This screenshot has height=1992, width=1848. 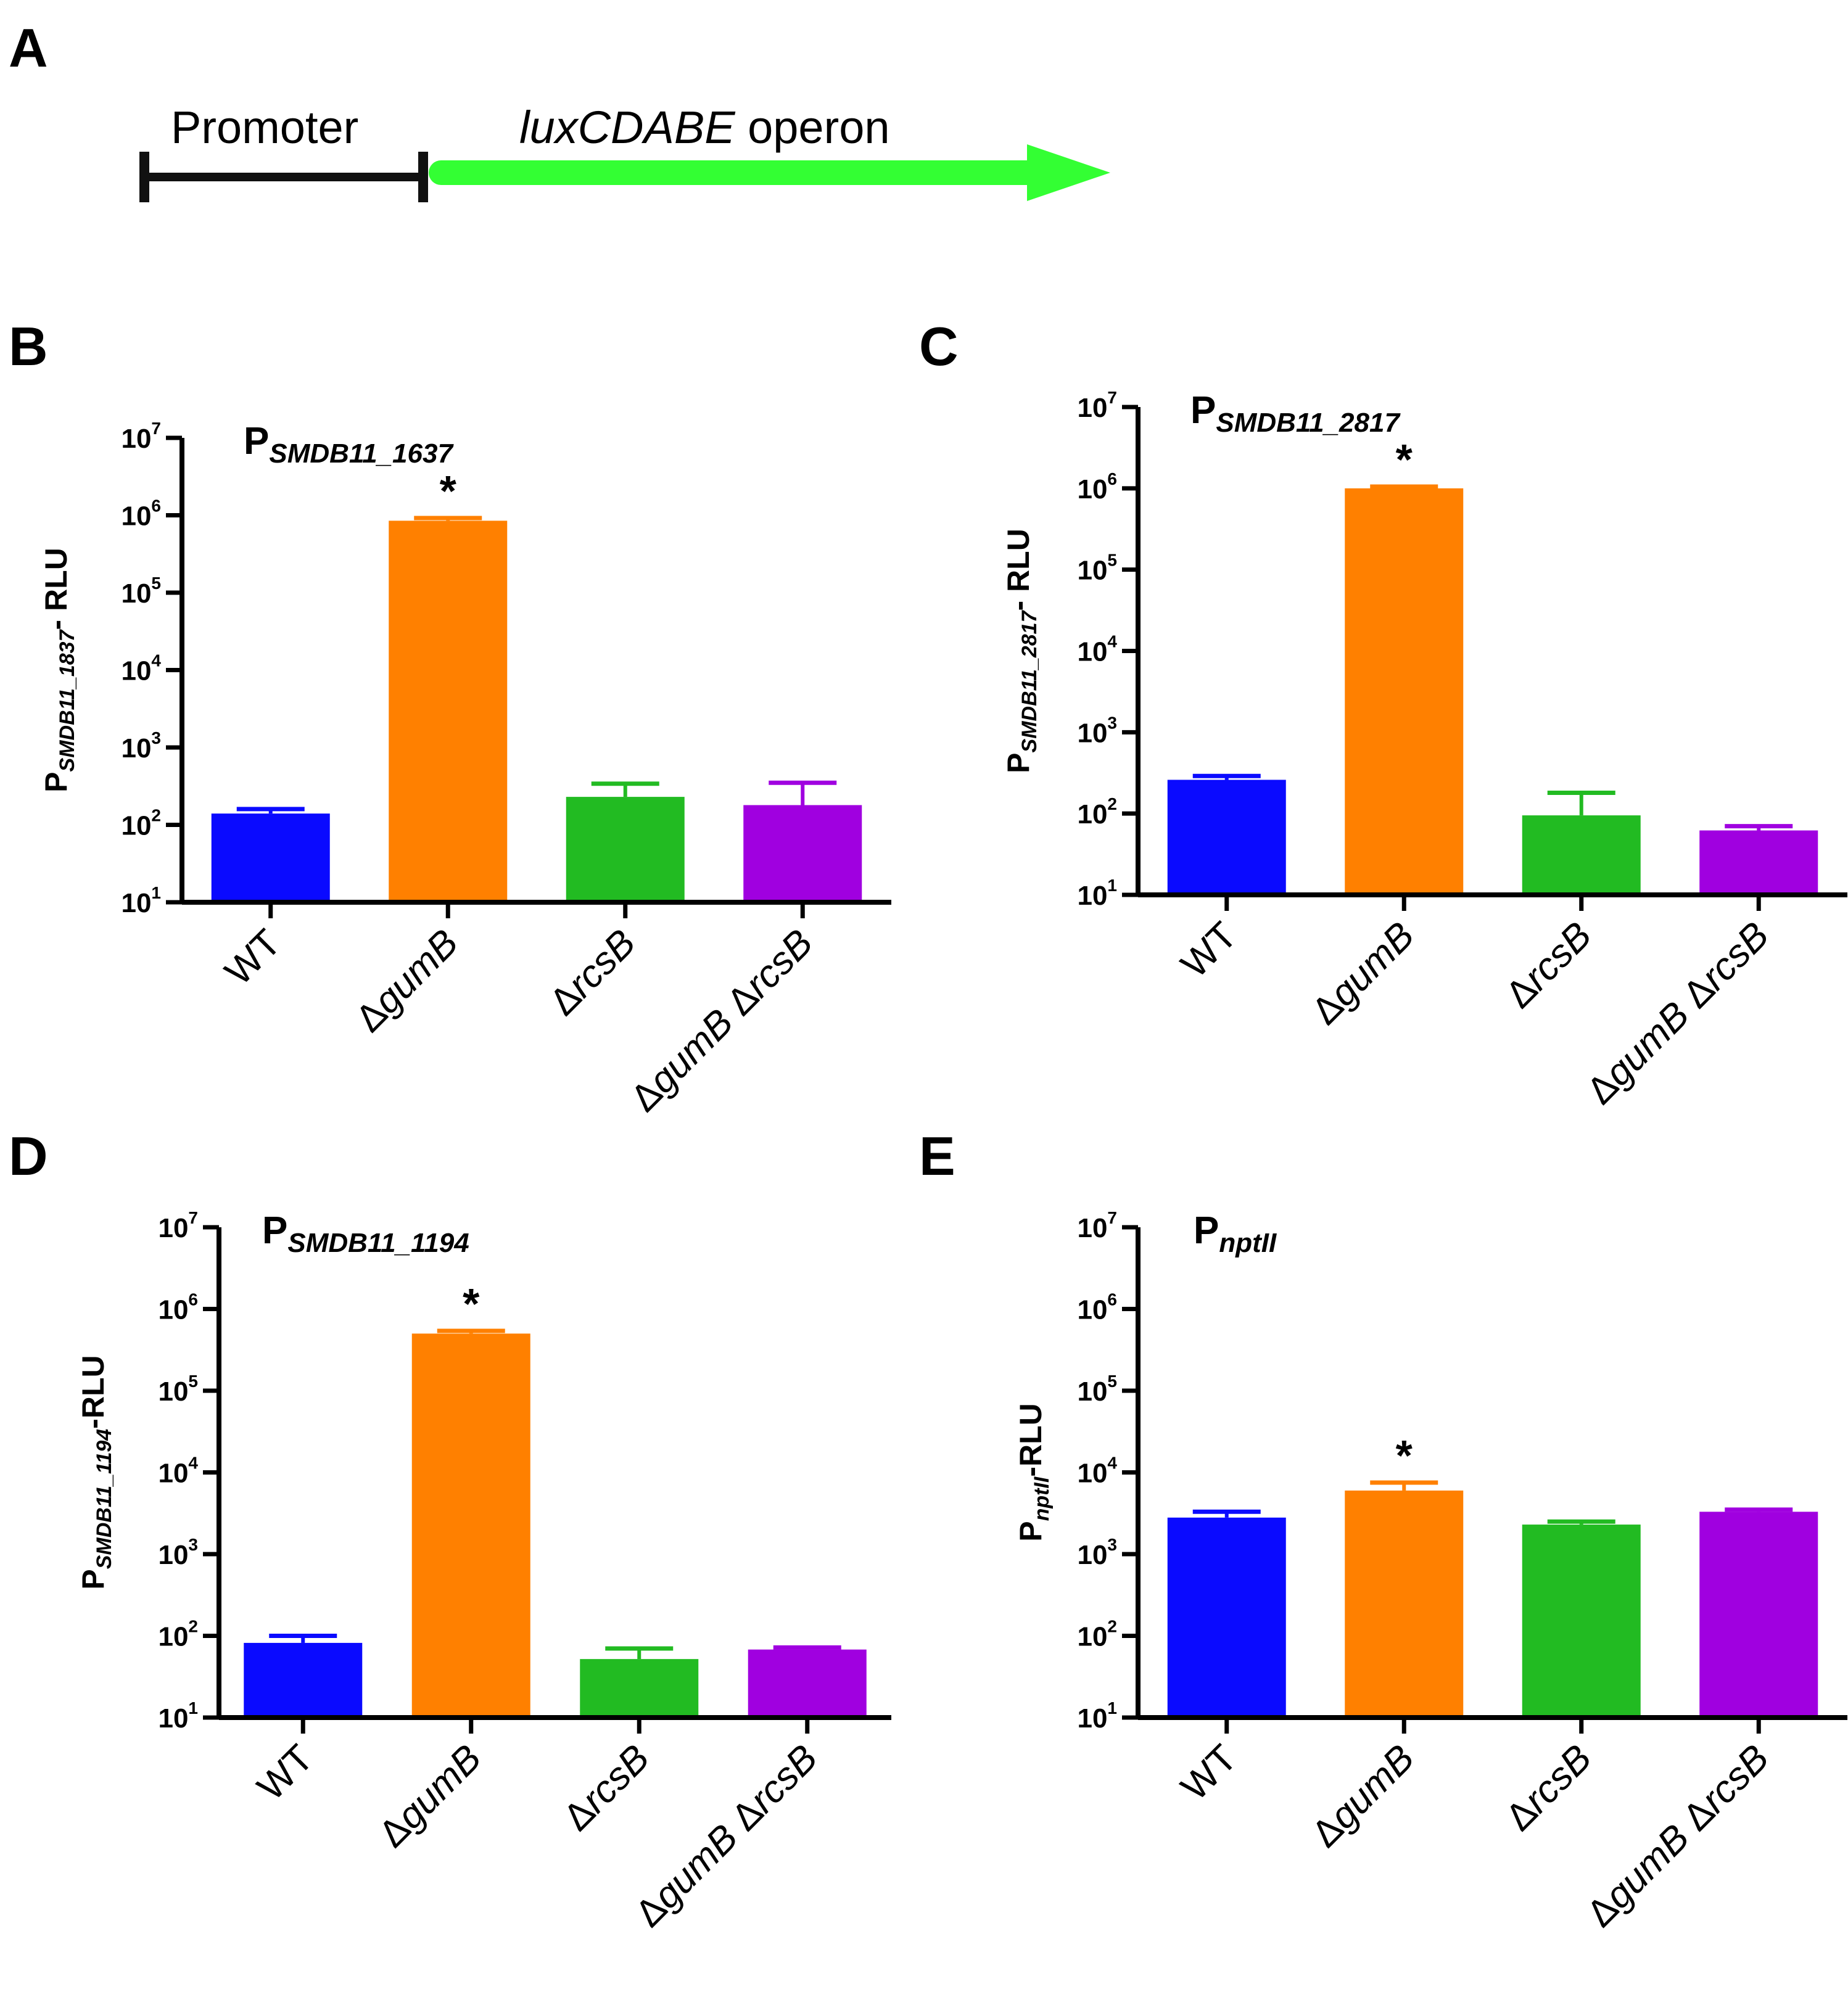 I want to click on promoter-diagram: Promoter luxCDABE operon, so click(x=624, y=152).